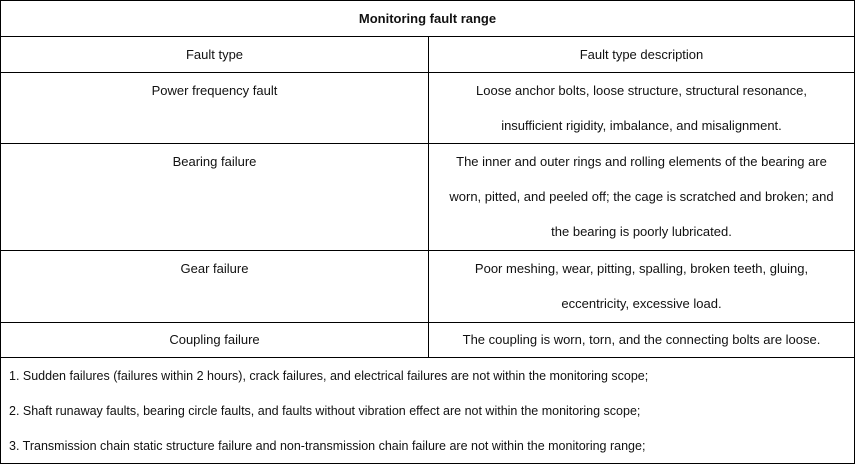 This screenshot has width=855, height=464. Describe the element at coordinates (214, 268) in the screenshot. I see `row-type: Gear failure` at that location.